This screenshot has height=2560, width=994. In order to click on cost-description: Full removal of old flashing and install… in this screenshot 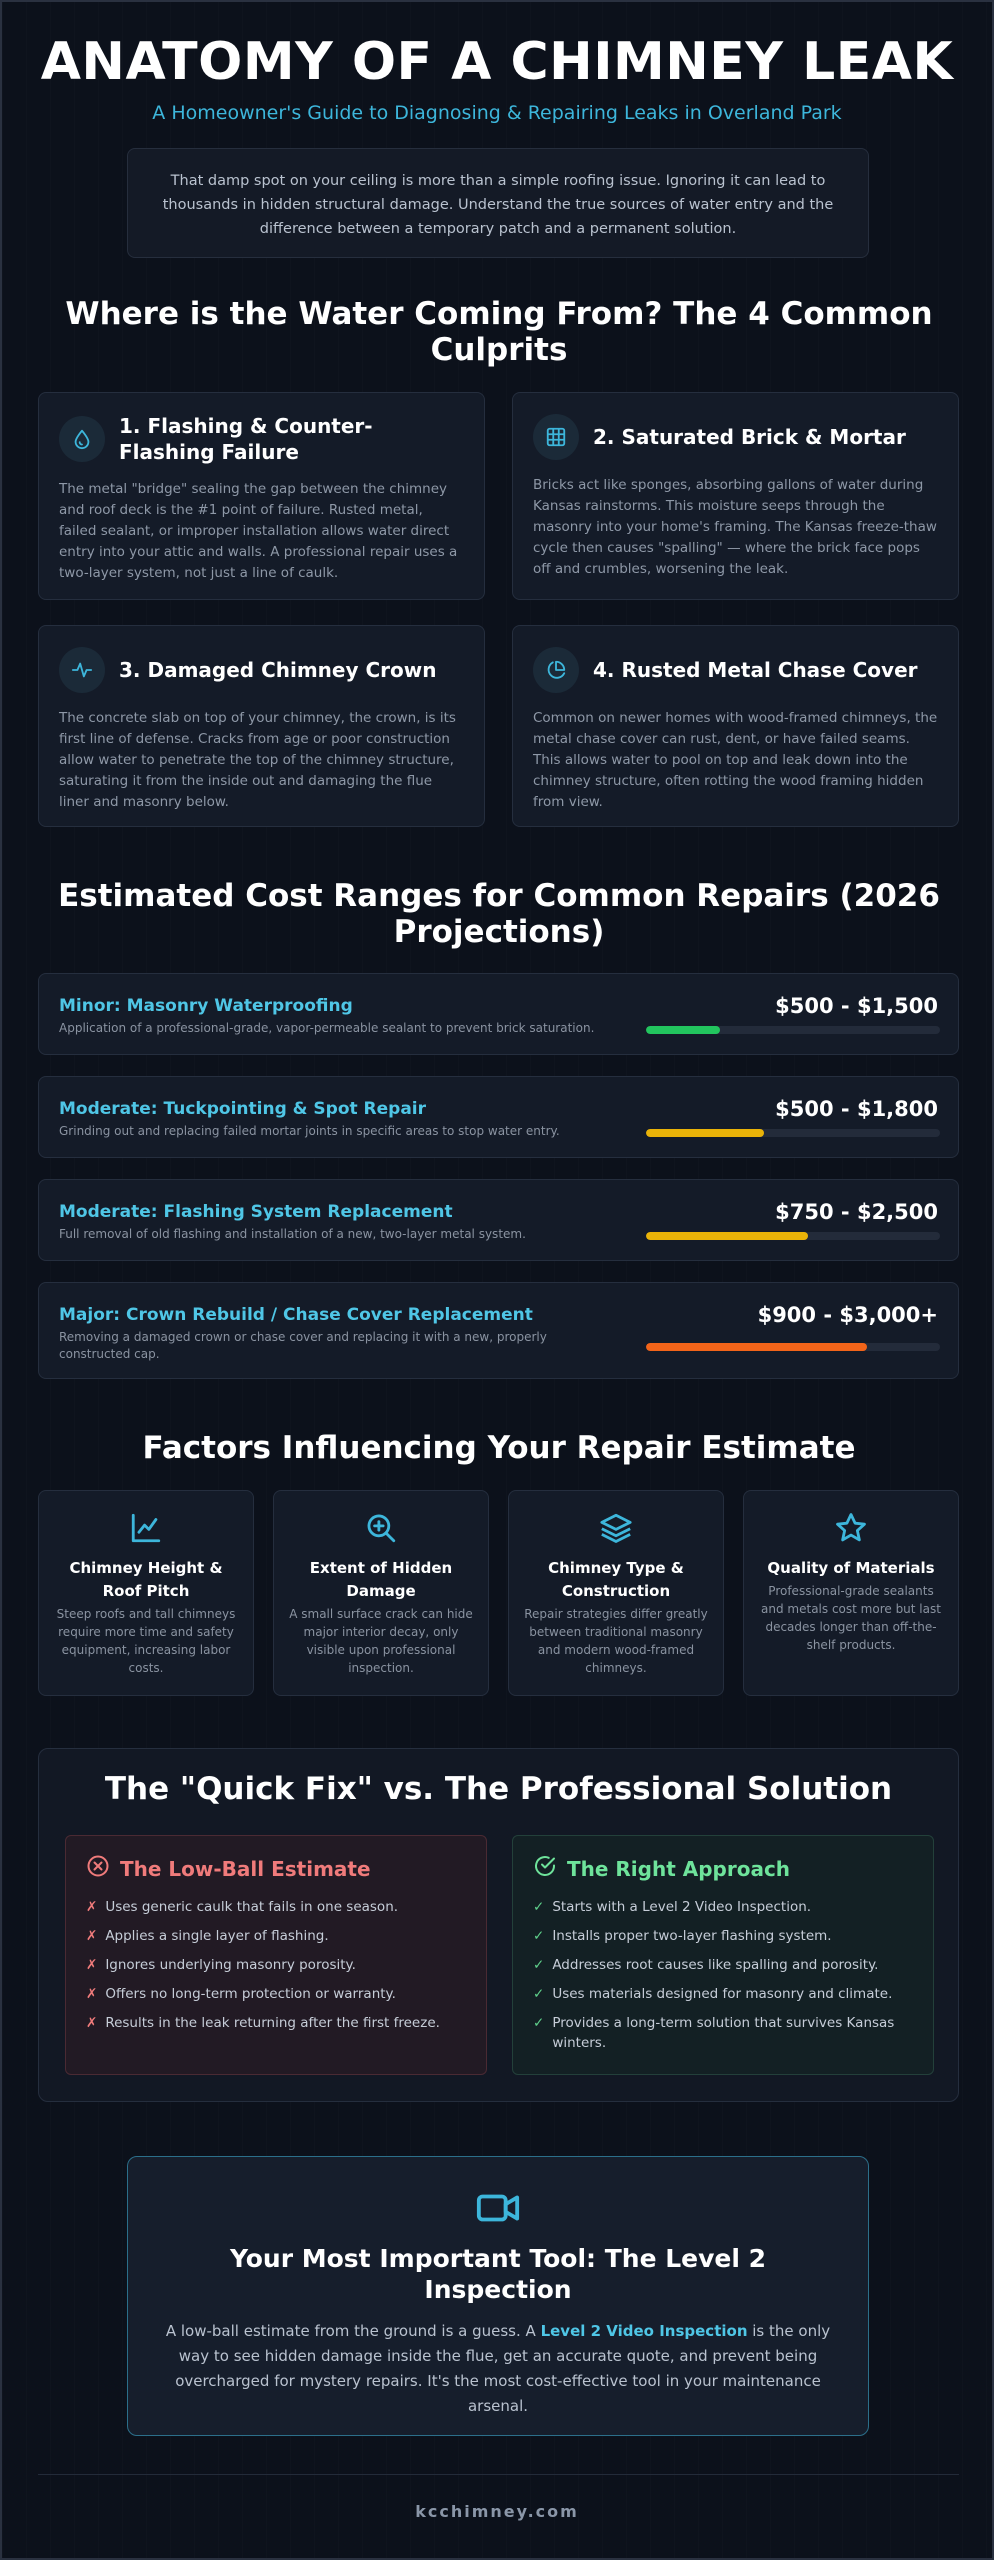, I will do `click(292, 1234)`.